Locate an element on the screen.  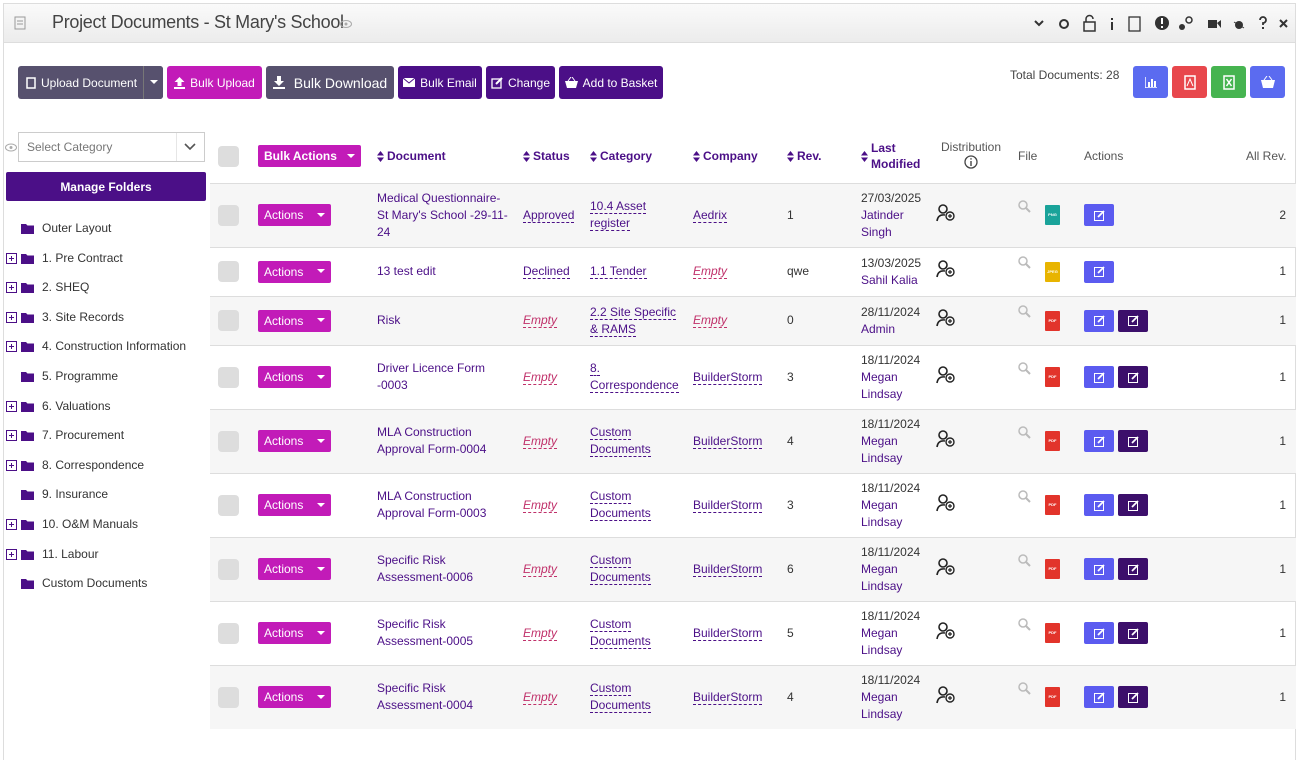
folder-item: 3. Site Records is located at coordinates (105, 318).